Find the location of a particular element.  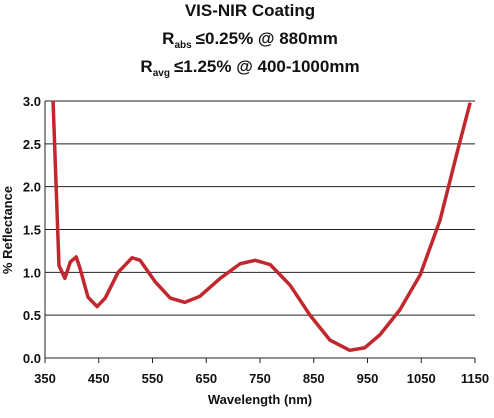

x-tick-label: 850 is located at coordinates (314, 378).